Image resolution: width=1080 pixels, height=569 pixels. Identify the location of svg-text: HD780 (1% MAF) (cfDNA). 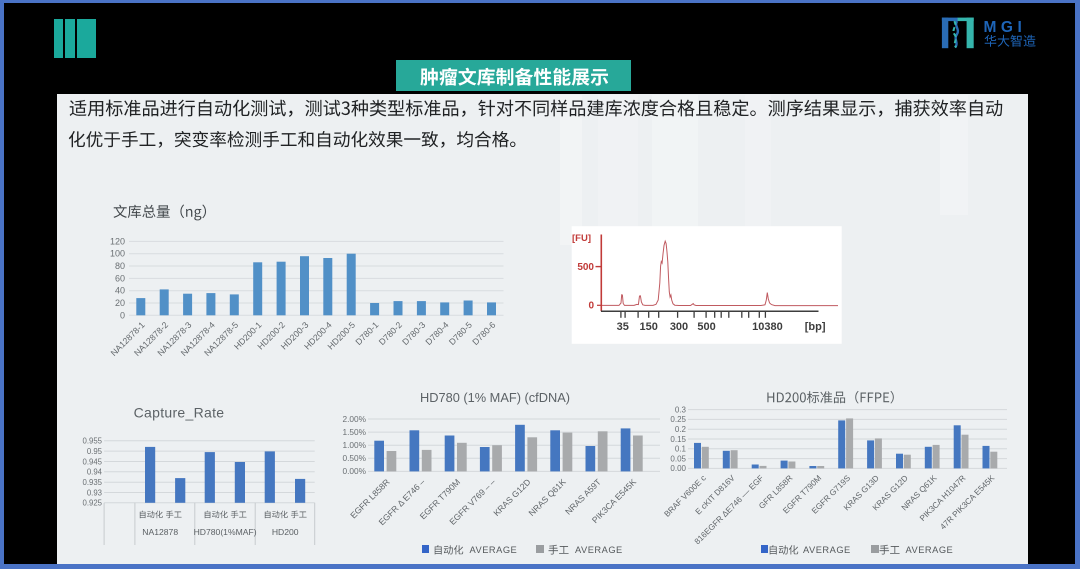
(495, 397).